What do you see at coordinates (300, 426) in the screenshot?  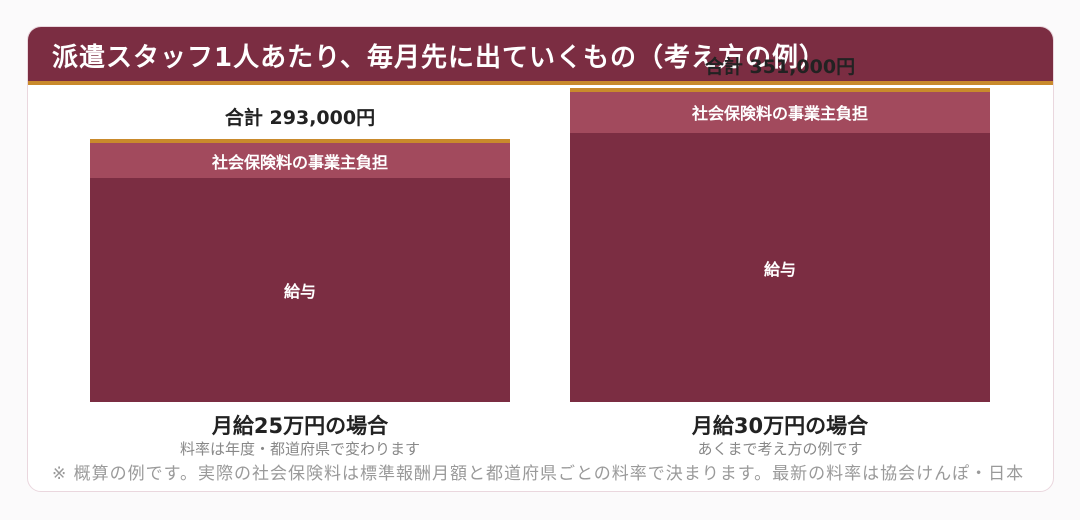 I see `category-label: 月給25万円の場合` at bounding box center [300, 426].